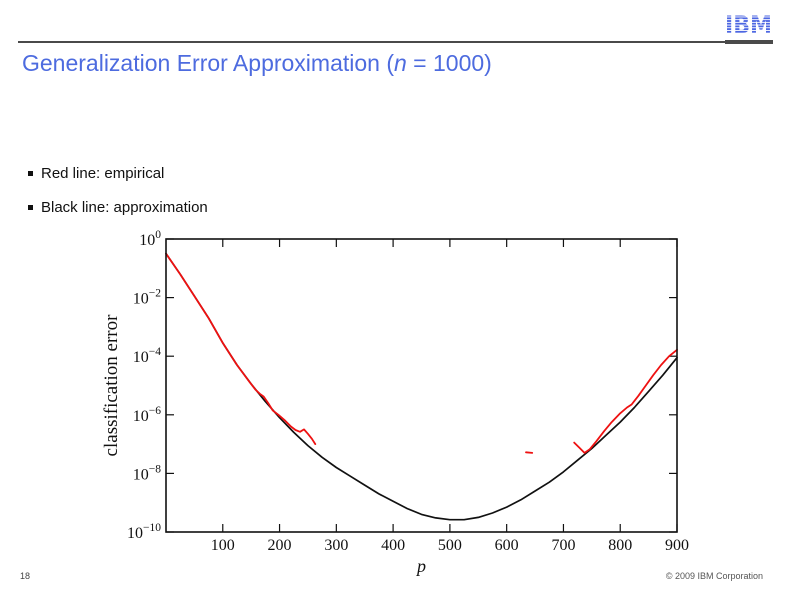 The image size is (800, 599). I want to click on y-tick-label: 10⁻⁶, so click(147, 415).